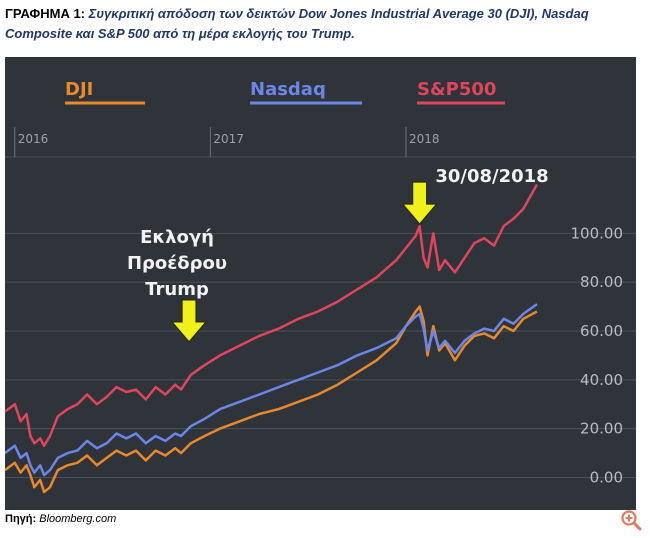 The width and height of the screenshot is (650, 538). What do you see at coordinates (45, 13) in the screenshot?
I see `caption-label: ΓΡΑΦΗΜΑ 1:` at bounding box center [45, 13].